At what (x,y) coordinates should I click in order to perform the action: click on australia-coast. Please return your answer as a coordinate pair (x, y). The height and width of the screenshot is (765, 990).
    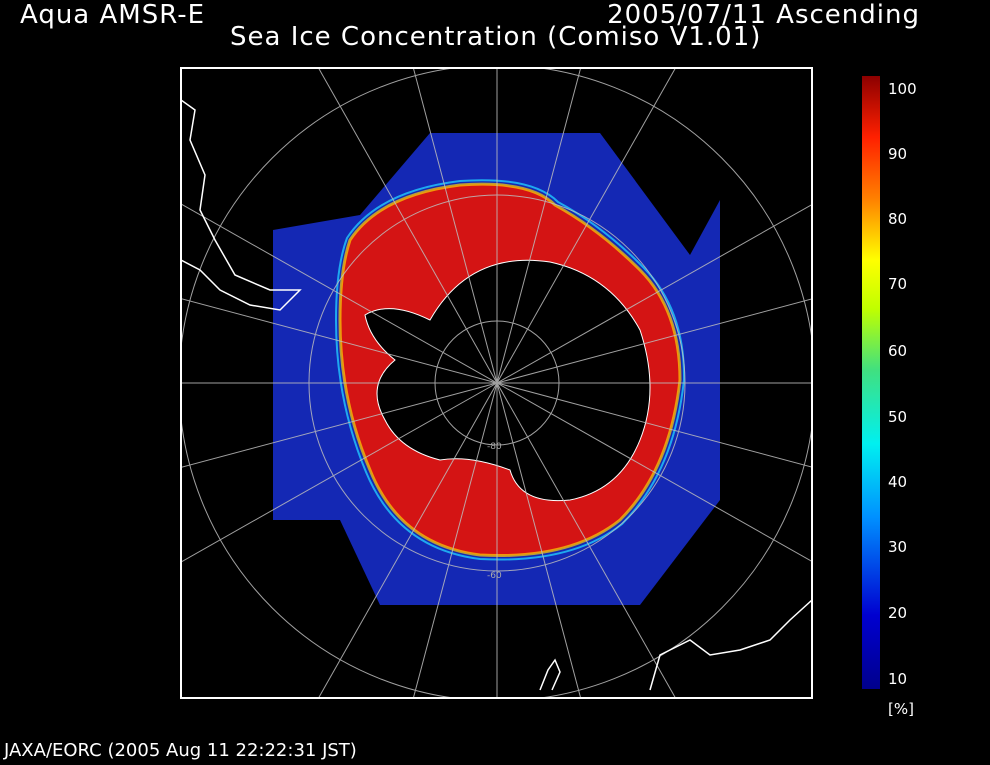
    Looking at the image, I should click on (730, 645).